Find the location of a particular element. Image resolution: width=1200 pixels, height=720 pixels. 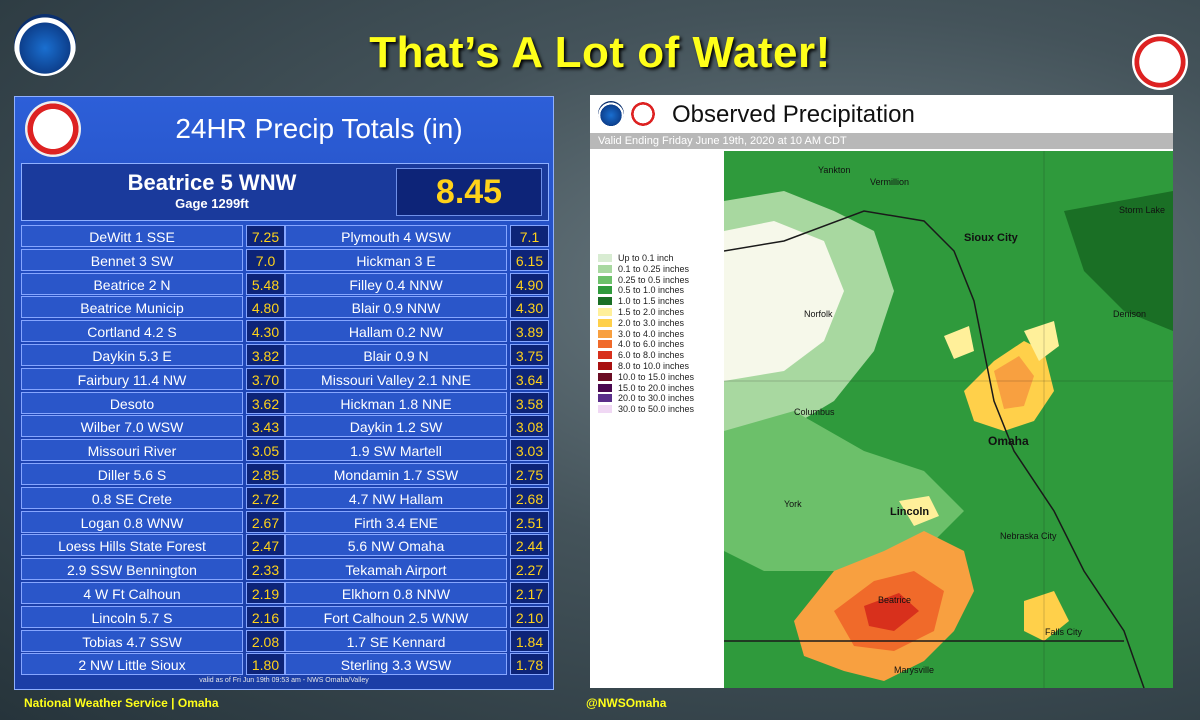

totals-row: 5.6 NW Omaha 2.44 is located at coordinates (417, 545).